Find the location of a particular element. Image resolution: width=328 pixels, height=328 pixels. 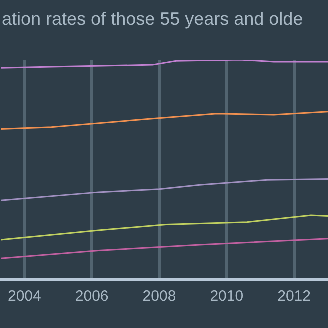

x-tick-label: 2010 is located at coordinates (227, 297).